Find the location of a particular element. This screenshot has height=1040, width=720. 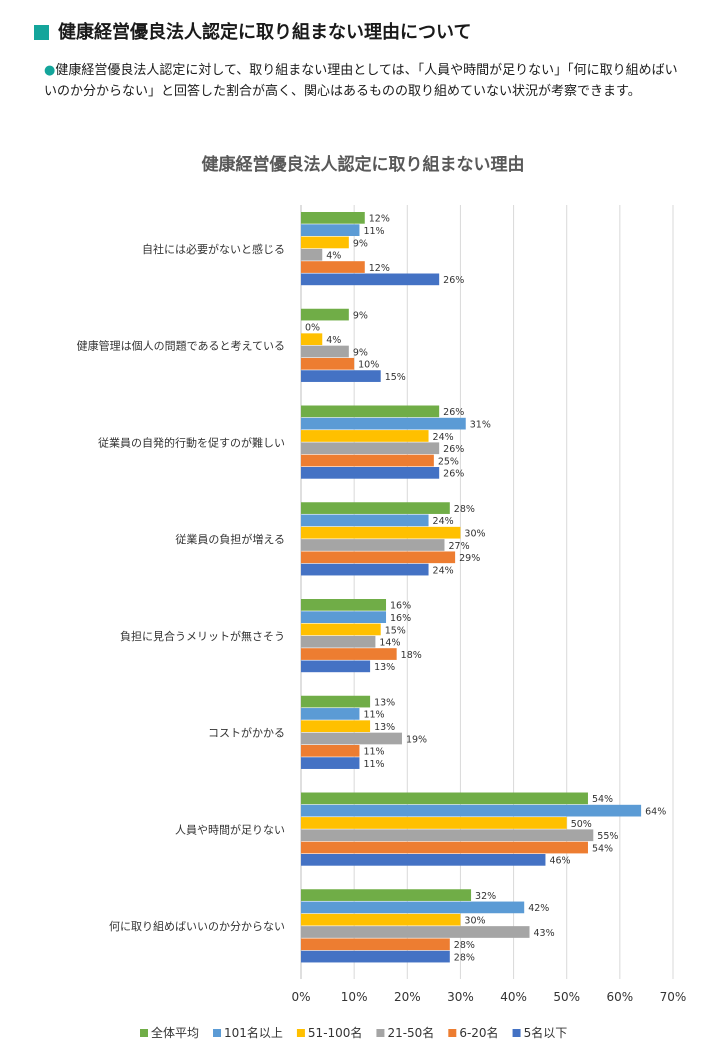

category-label: 自社には必要がないと感じる is located at coordinates (213, 249).